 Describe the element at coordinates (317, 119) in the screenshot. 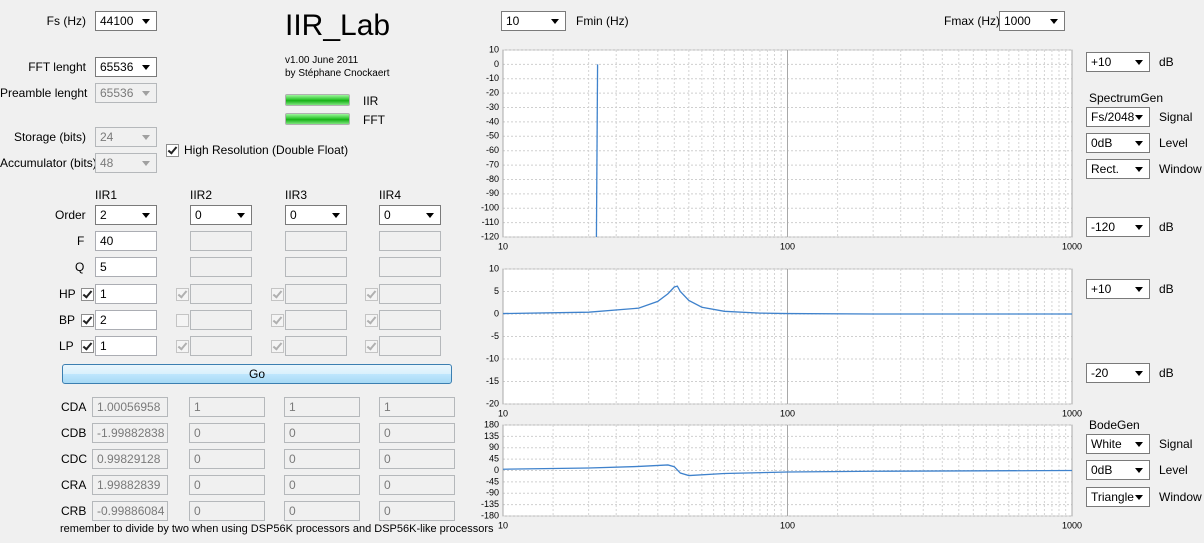

I see `fft-progress` at that location.